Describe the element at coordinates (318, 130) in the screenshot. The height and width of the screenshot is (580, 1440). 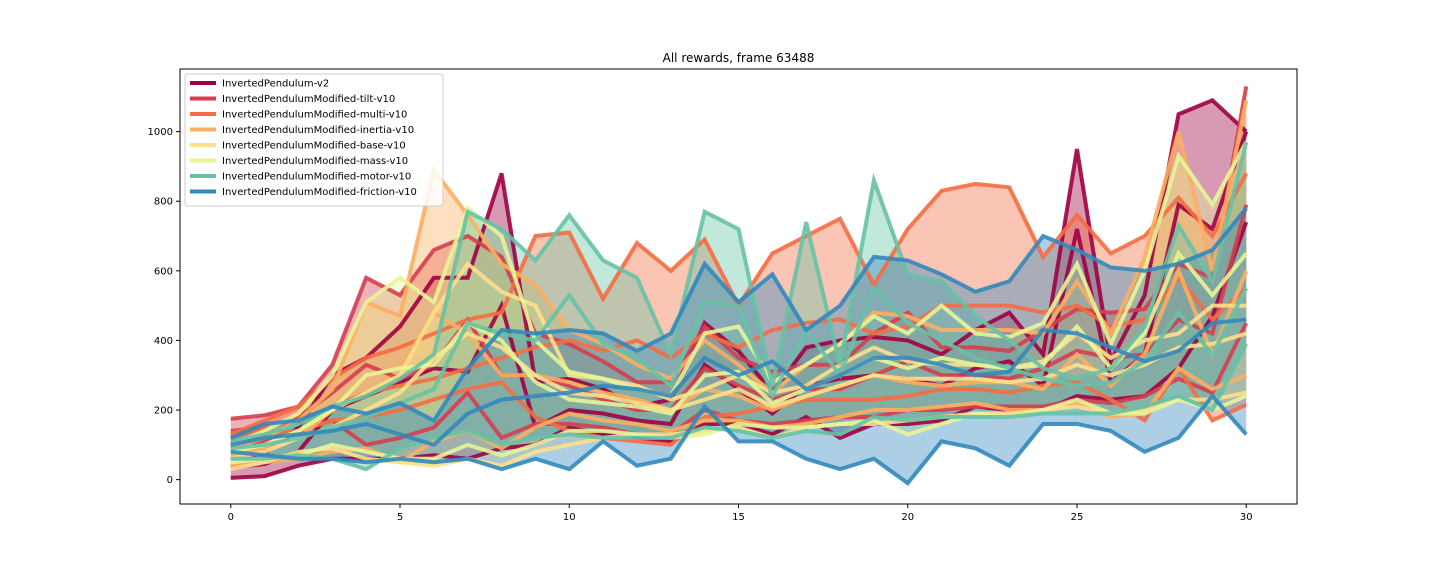
I see `legend-label: InvertedPendulumModified-inertia-v10` at that location.